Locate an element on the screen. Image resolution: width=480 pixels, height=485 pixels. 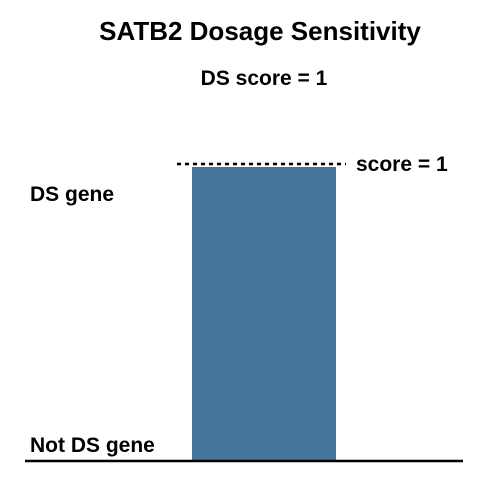
reference-line-label: score = 1 is located at coordinates (402, 164).